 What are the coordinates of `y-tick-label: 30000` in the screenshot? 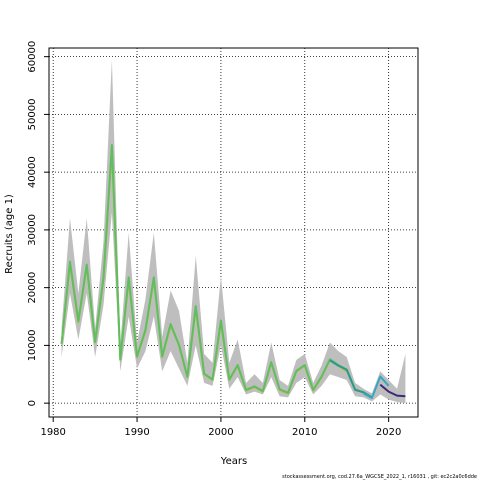 It's located at (32, 230).